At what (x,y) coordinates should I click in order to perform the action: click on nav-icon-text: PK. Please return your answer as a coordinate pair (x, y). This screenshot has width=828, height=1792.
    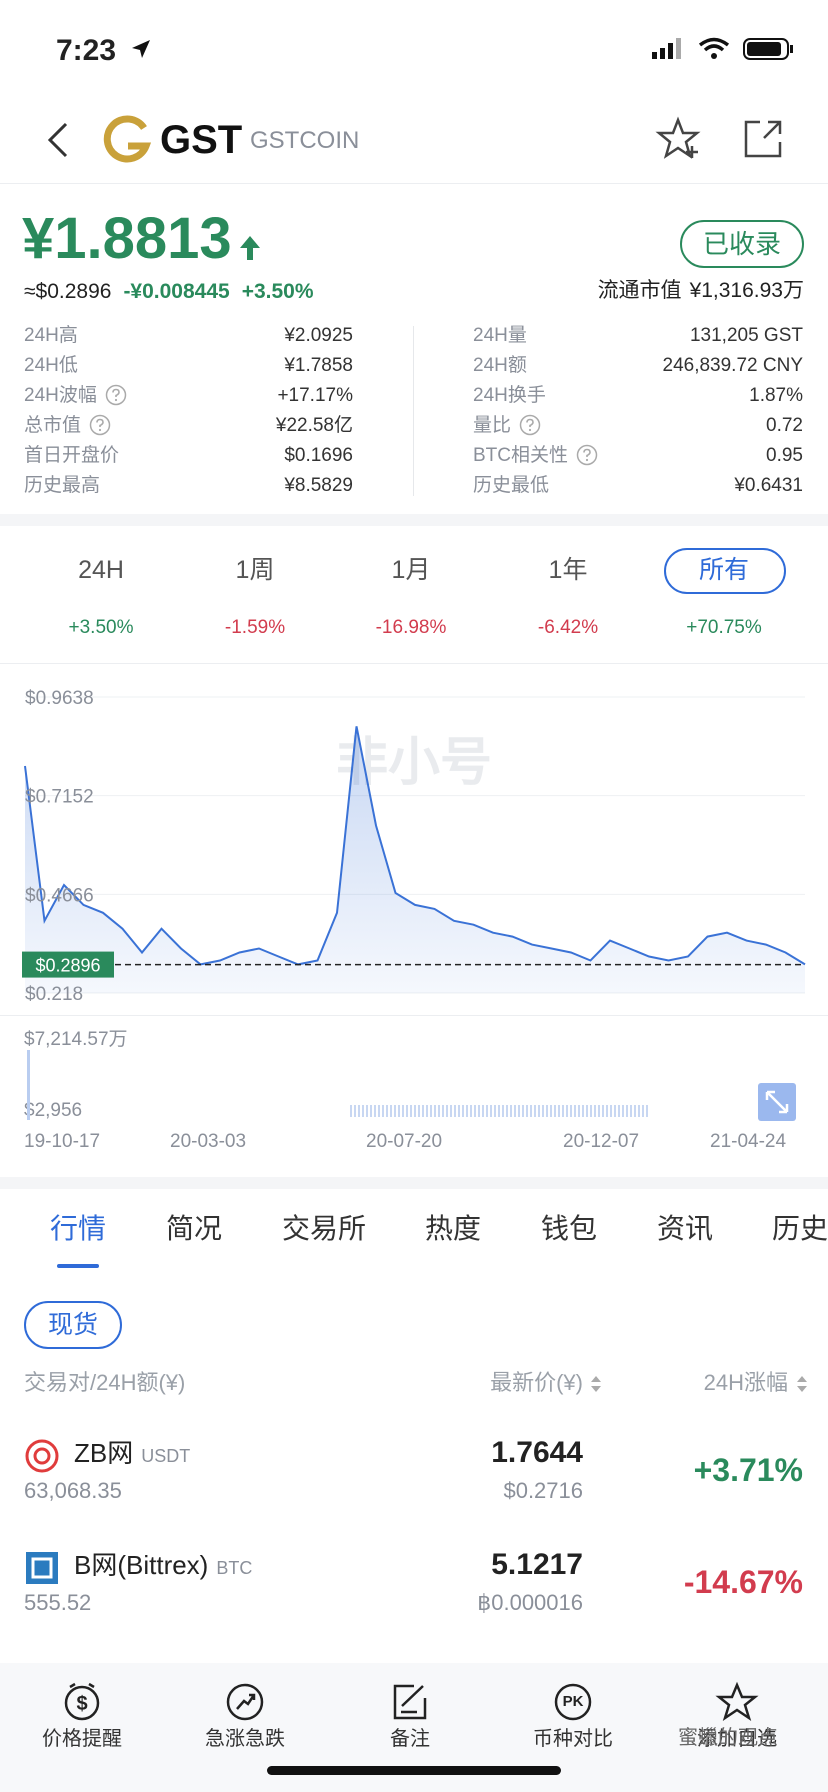
    Looking at the image, I should click on (573, 1701).